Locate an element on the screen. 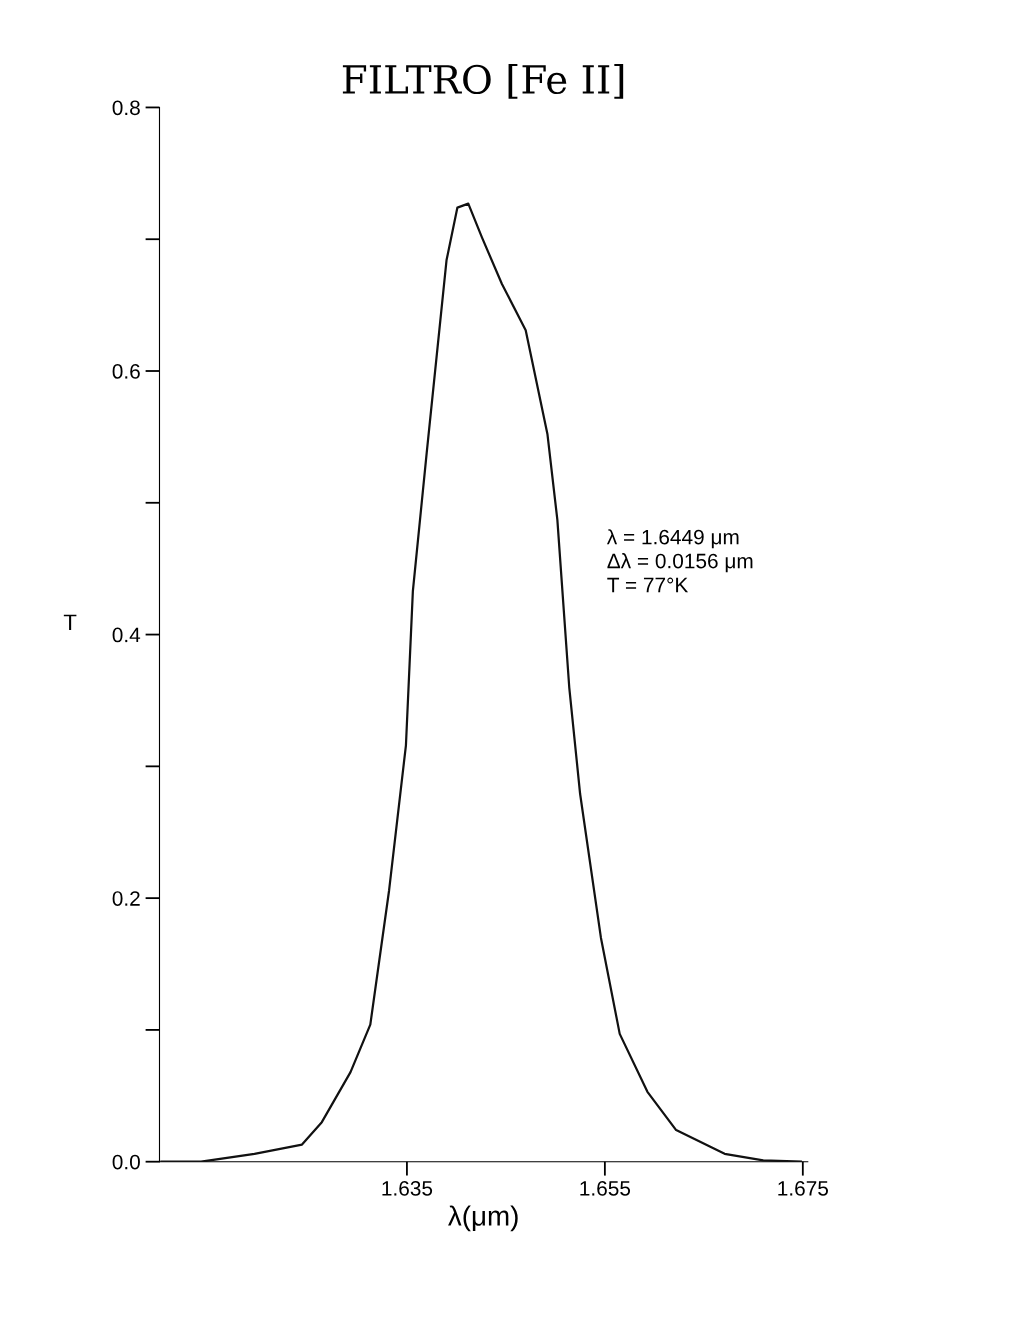 This screenshot has height=1343, width=1029. y-tick-label: 0.2 is located at coordinates (126, 898).